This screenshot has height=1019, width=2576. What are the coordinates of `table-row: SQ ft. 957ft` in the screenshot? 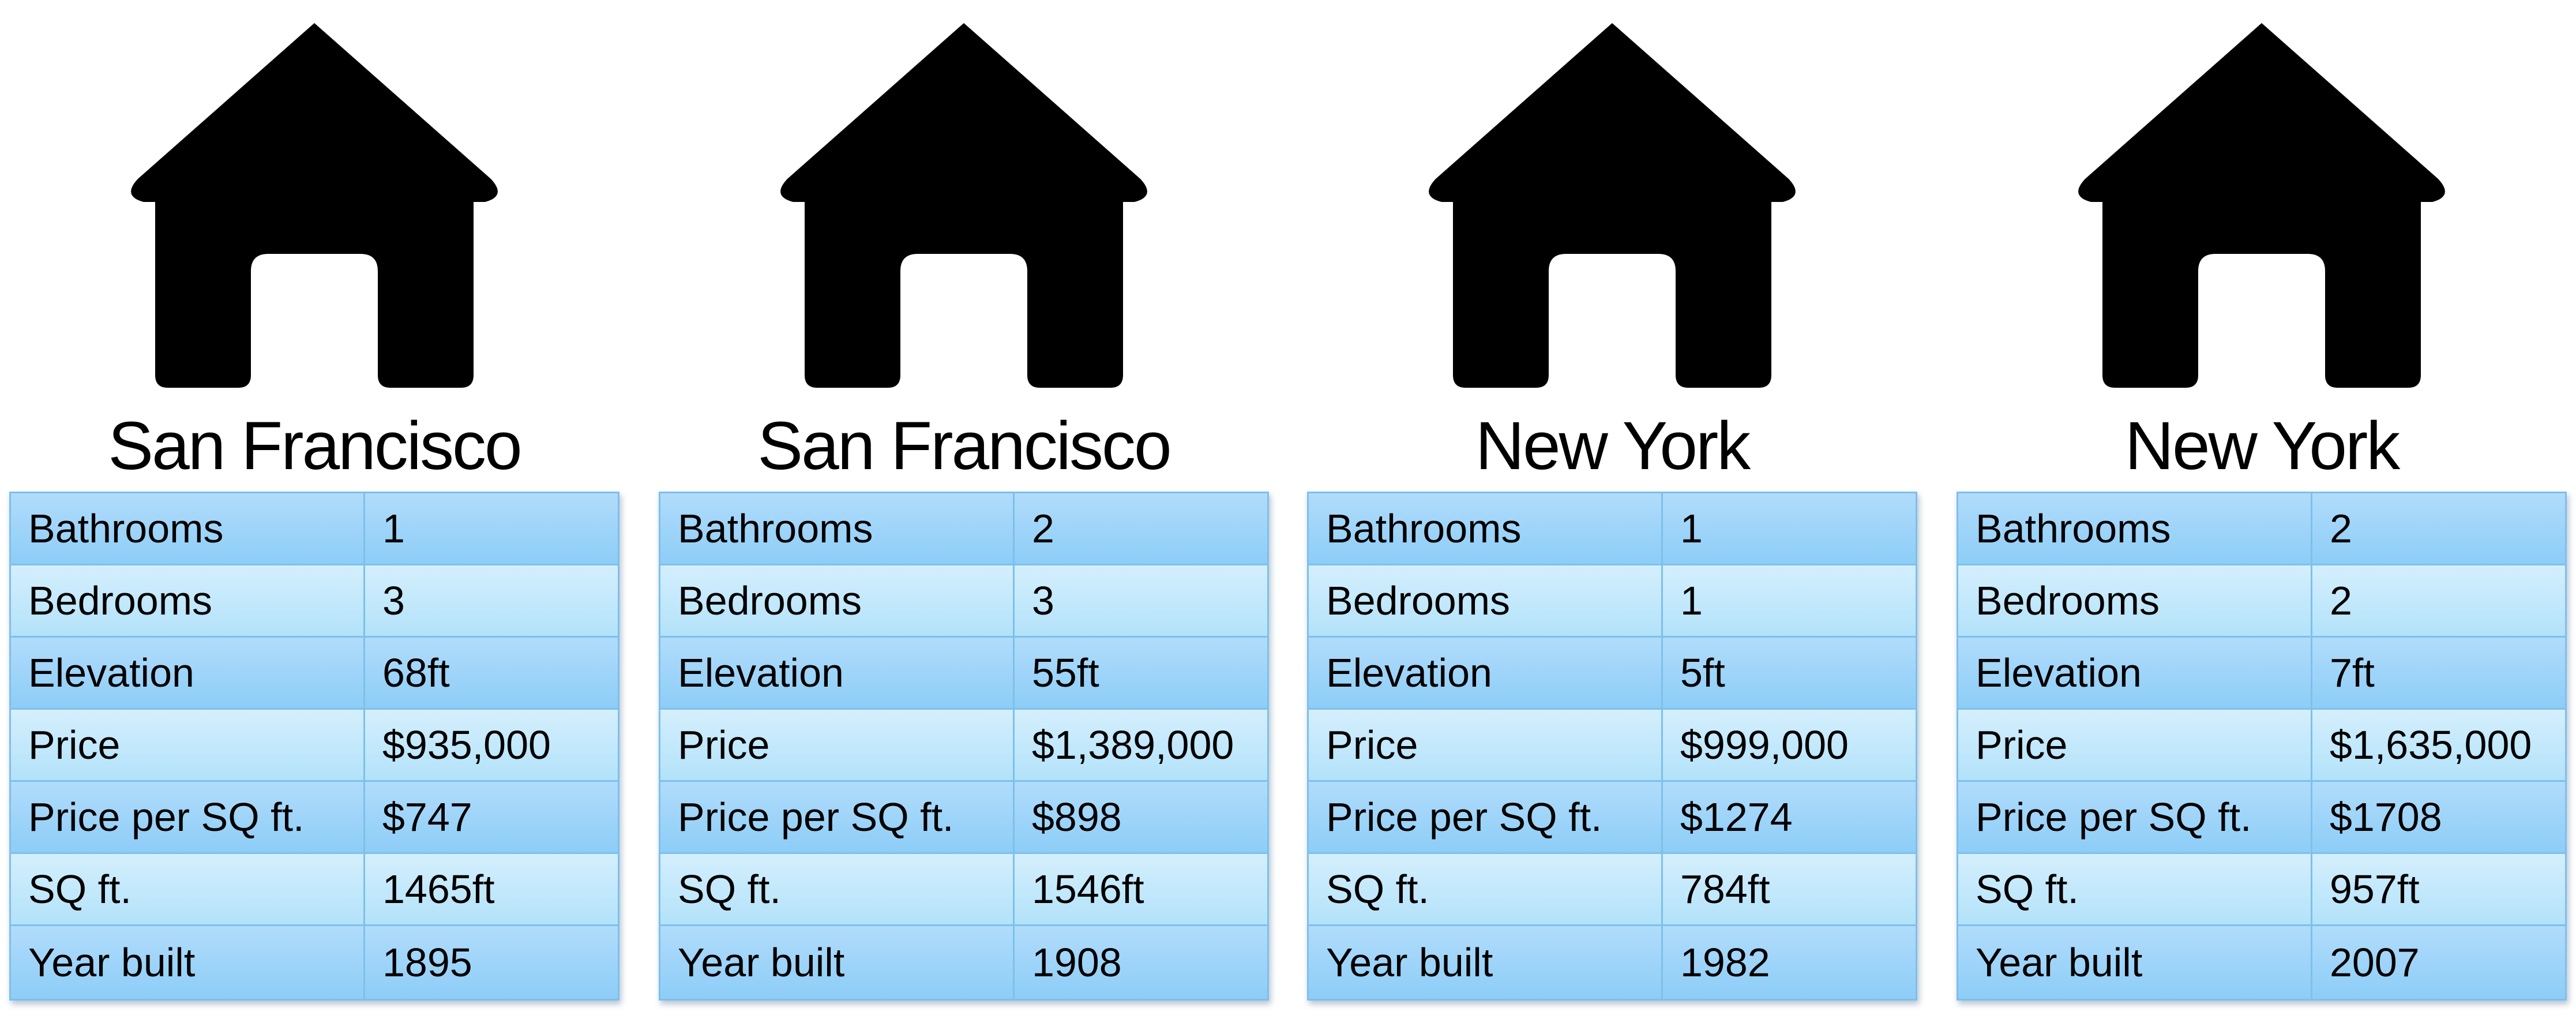 It's located at (2261, 890).